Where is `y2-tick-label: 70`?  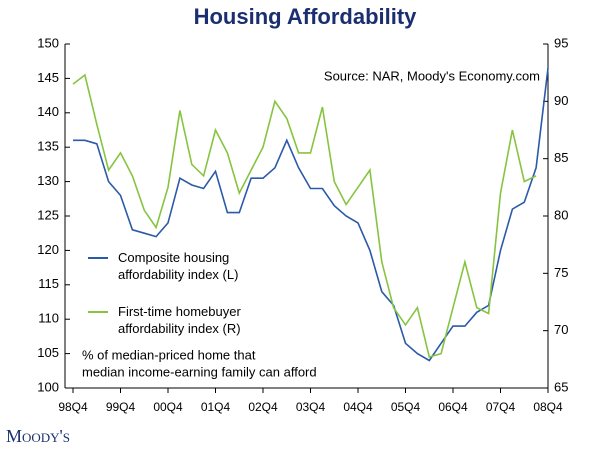
y2-tick-label: 70 is located at coordinates (561, 329).